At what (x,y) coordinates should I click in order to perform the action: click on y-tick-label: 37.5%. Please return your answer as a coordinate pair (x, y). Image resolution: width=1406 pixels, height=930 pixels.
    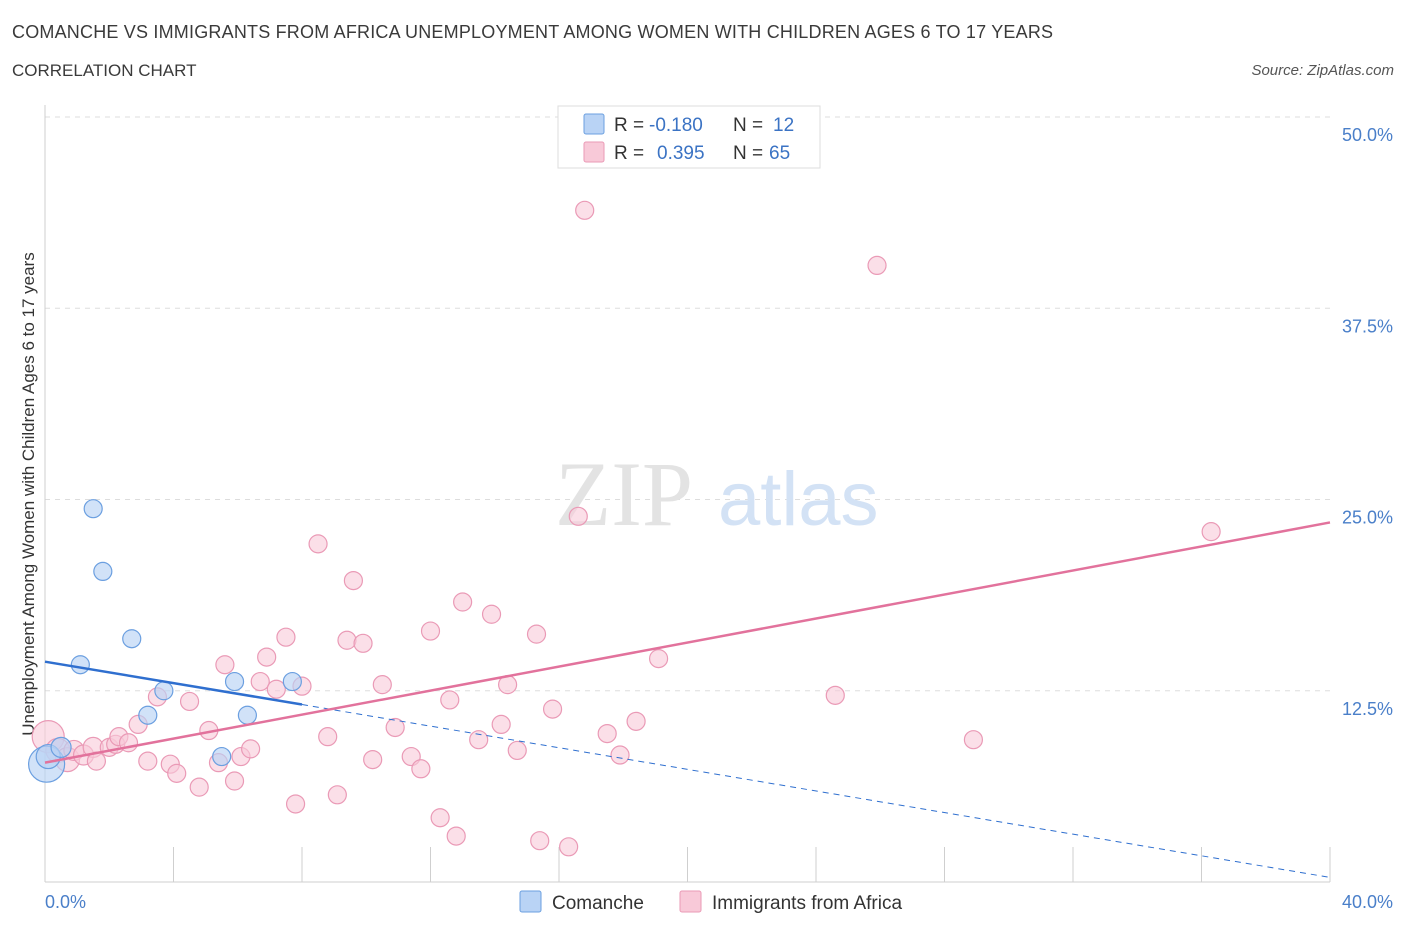
    Looking at the image, I should click on (1367, 326).